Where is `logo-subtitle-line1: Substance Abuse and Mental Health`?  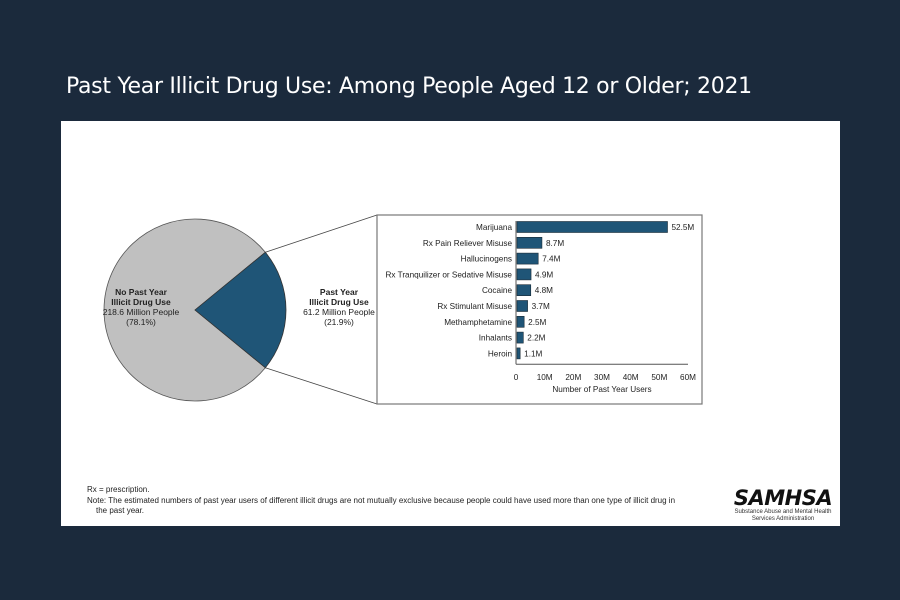
logo-subtitle-line1: Substance Abuse and Mental Health is located at coordinates (783, 512).